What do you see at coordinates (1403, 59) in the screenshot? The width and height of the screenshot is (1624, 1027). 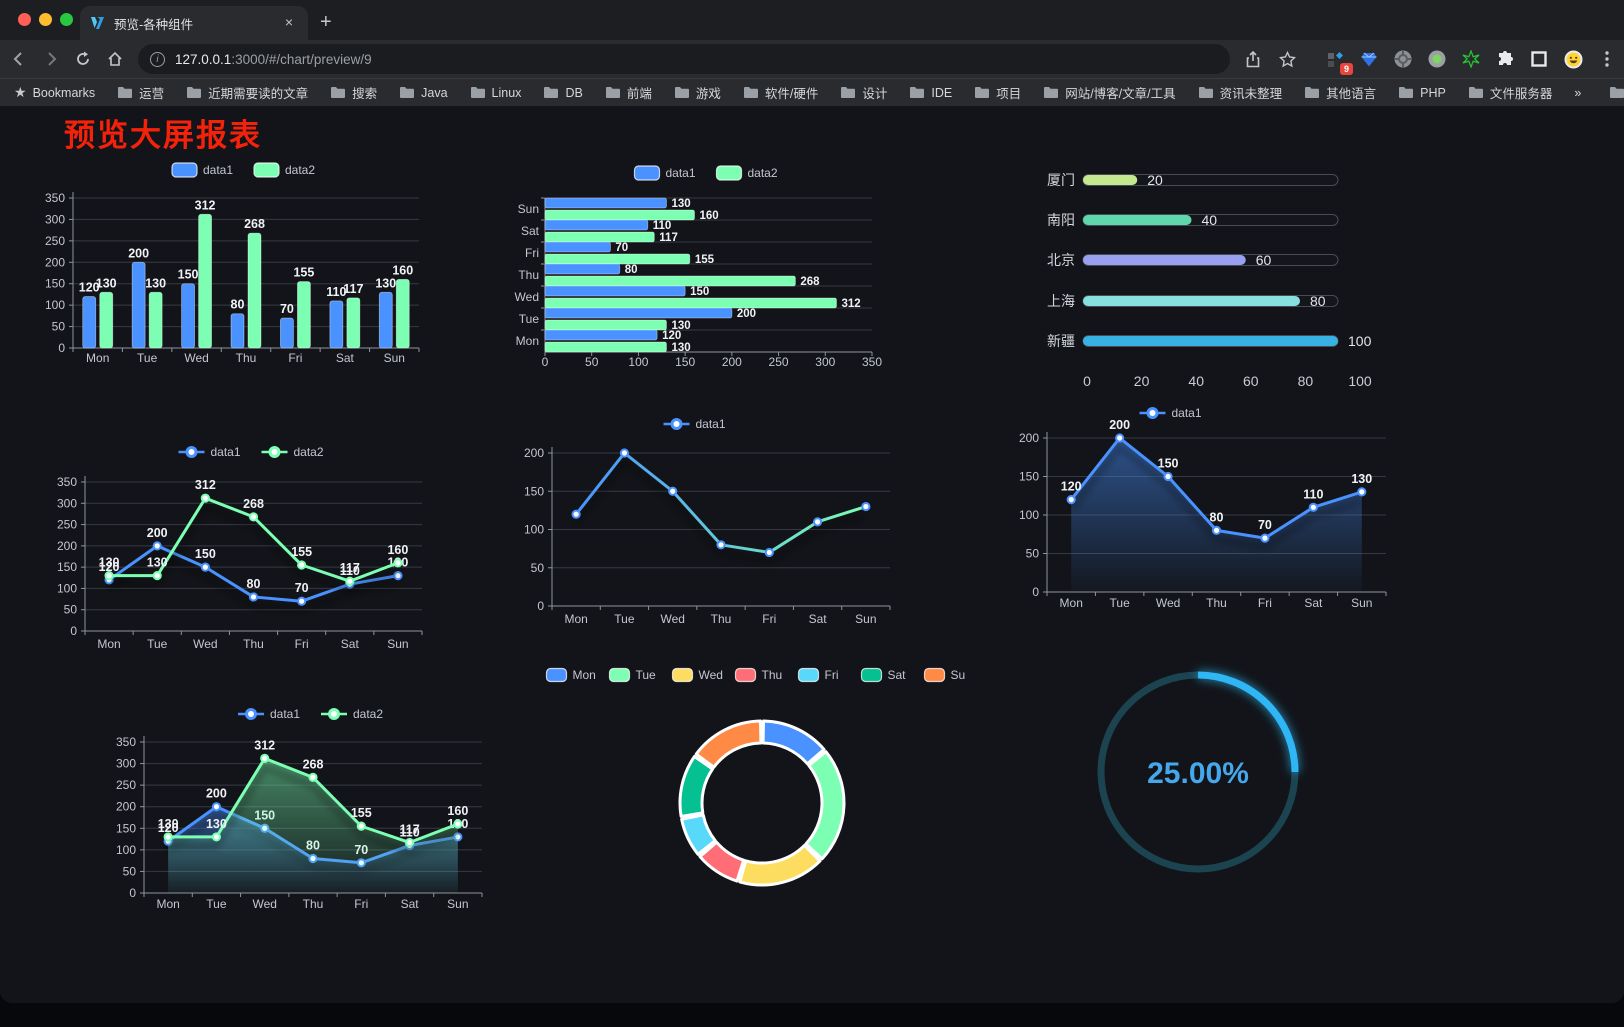 I see `round-extension-icon` at bounding box center [1403, 59].